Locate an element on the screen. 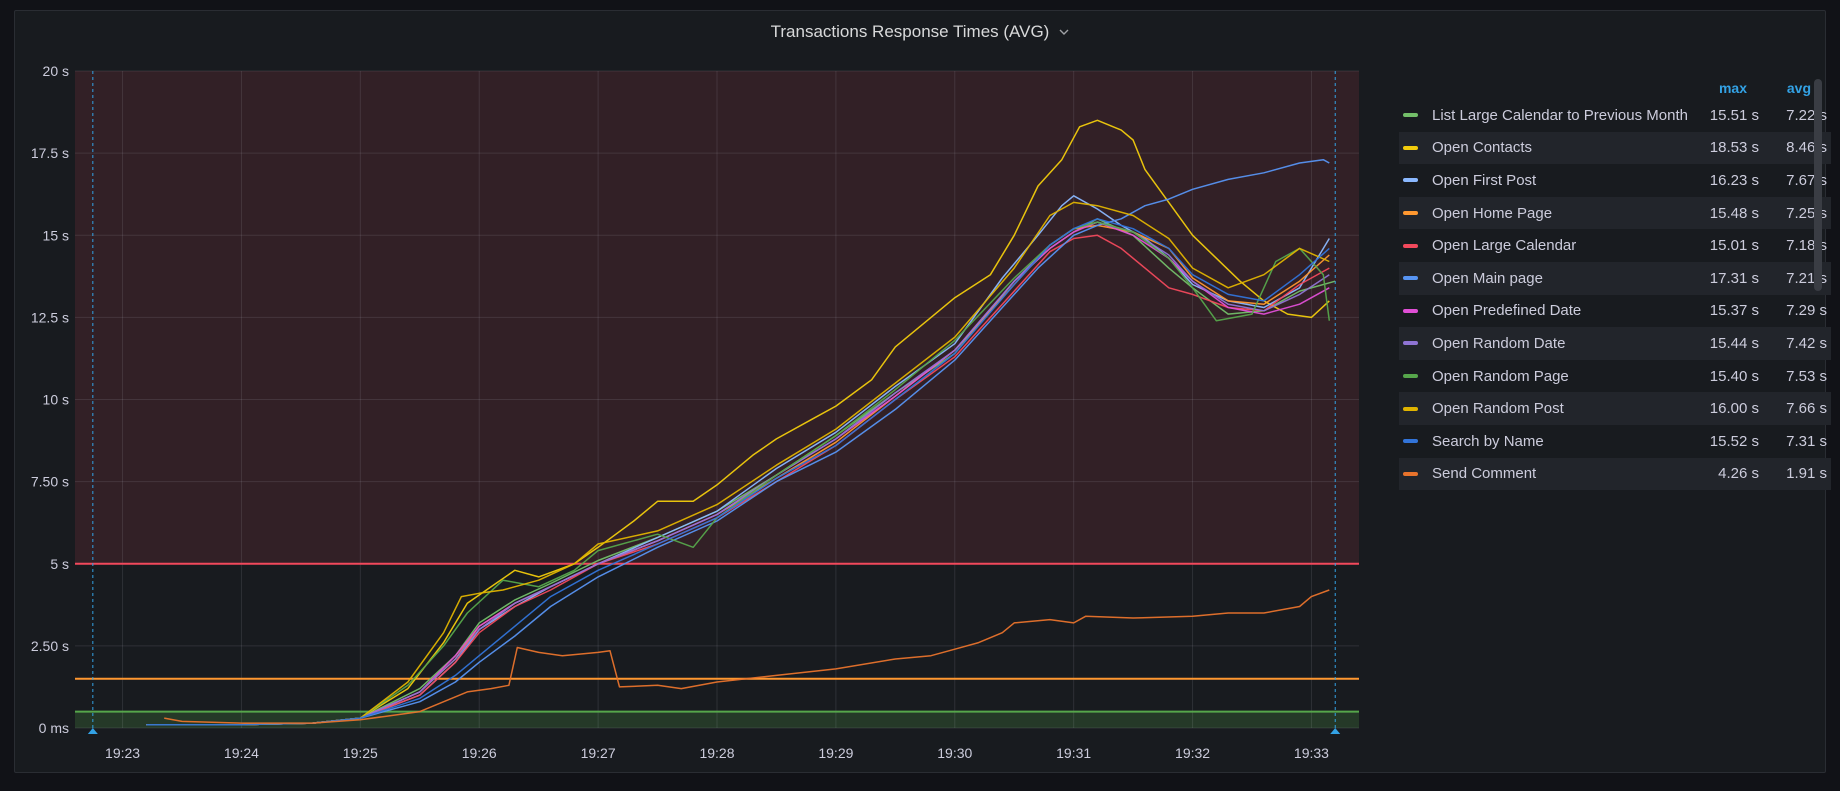 The height and width of the screenshot is (791, 1840). legend-item: Send Comment 4.26 s 1.91 s is located at coordinates (1615, 474).